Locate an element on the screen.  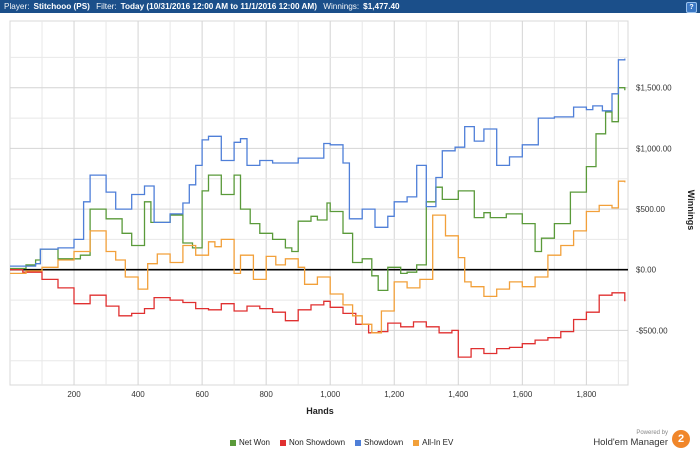
branding: Powered by Hold'em Manager 2 is located at coordinates (639, 440).